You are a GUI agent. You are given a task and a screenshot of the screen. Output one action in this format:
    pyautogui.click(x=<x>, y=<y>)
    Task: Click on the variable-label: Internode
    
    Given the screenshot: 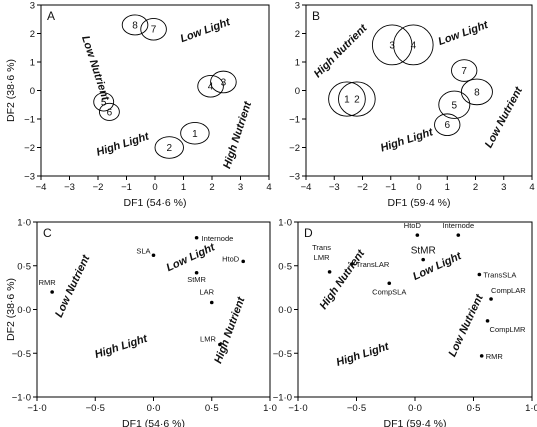 What is the action you would take?
    pyautogui.click(x=458, y=225)
    